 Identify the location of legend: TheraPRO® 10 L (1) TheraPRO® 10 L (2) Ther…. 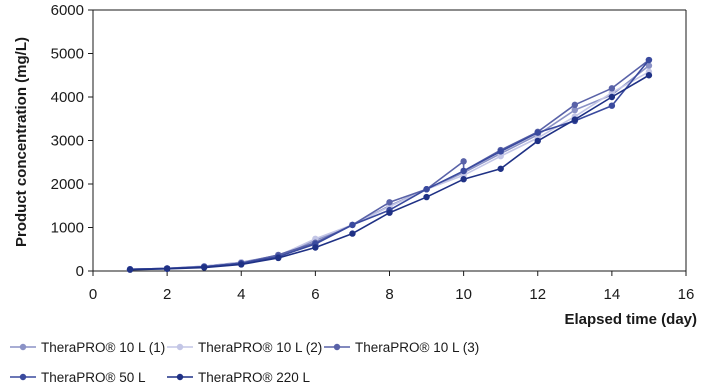
(244, 362).